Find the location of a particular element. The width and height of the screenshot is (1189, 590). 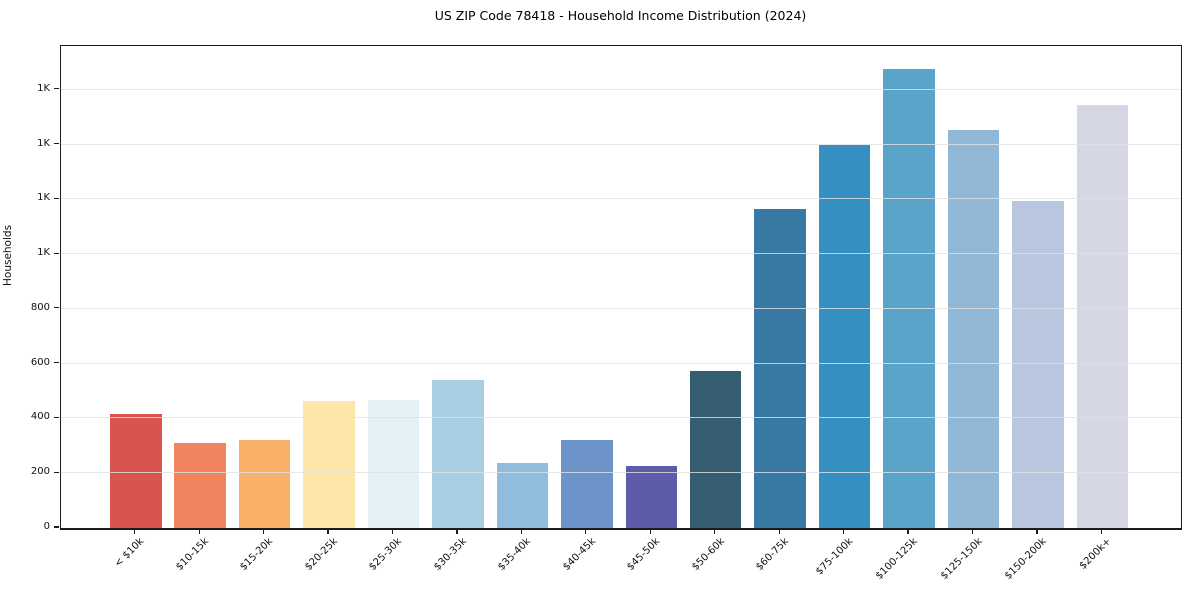

x-tick-label-text: $150-200k is located at coordinates (1025, 559).